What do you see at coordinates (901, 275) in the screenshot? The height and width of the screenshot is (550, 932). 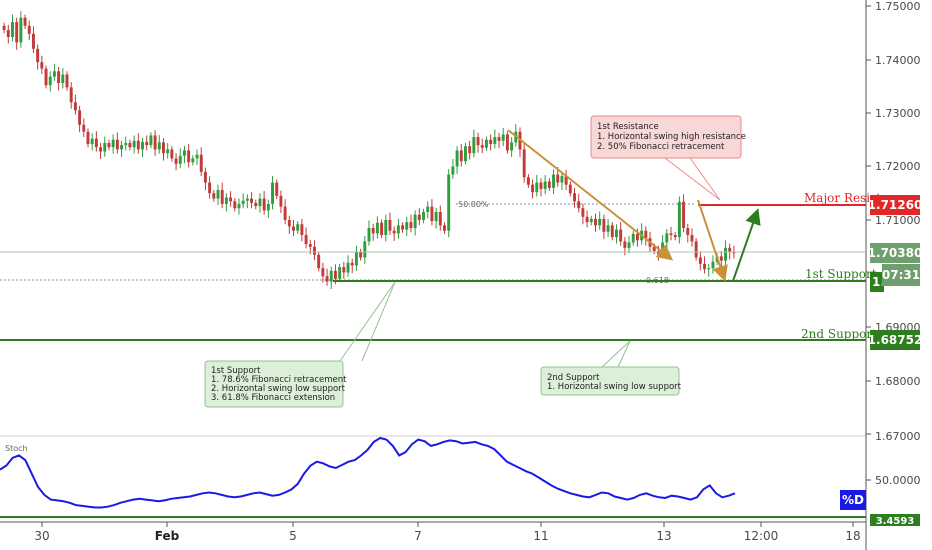 I see `countdown-badge: 07:31` at bounding box center [901, 275].